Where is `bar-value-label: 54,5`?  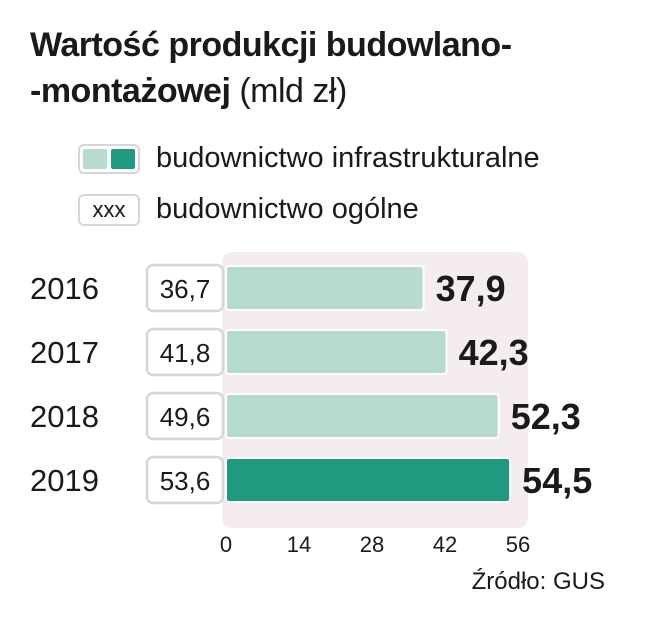
bar-value-label: 54,5 is located at coordinates (557, 480).